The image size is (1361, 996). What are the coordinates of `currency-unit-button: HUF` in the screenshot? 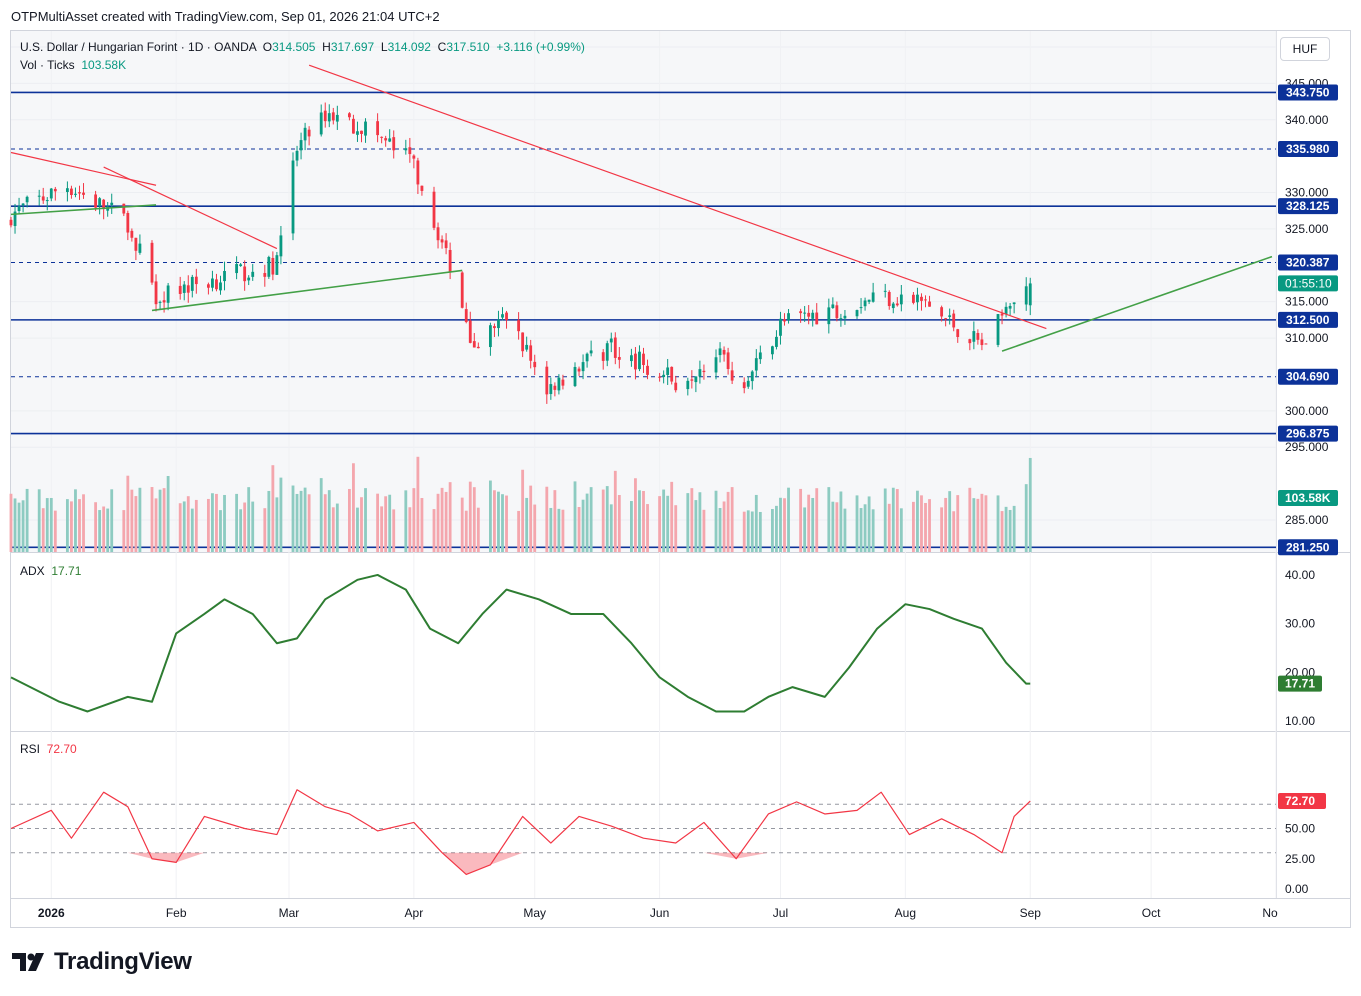 It's located at (1305, 49).